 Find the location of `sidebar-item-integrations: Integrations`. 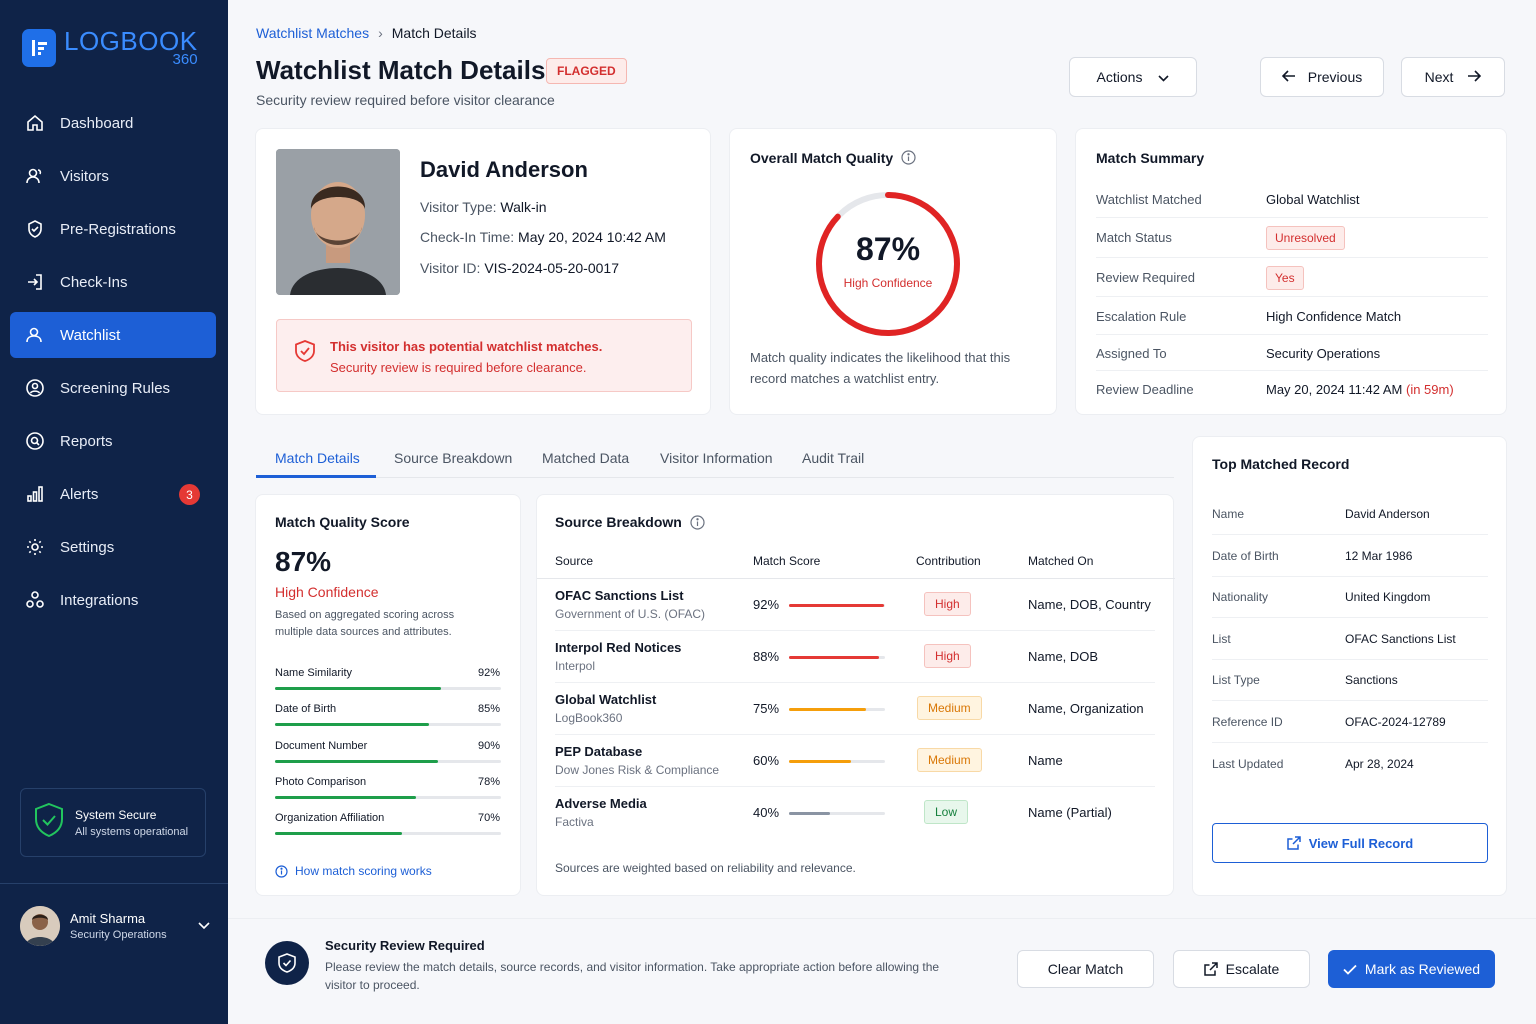

sidebar-item-integrations: Integrations is located at coordinates (113, 600).